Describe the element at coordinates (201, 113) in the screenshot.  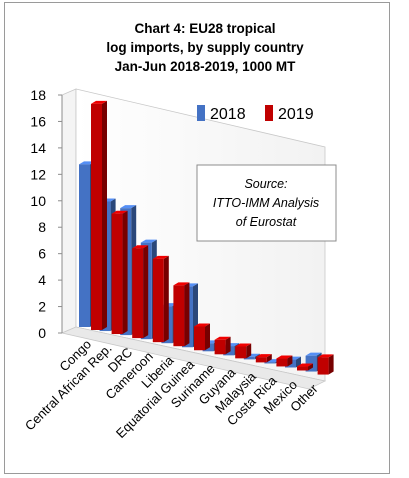
I see `legend-swatch-2018` at that location.